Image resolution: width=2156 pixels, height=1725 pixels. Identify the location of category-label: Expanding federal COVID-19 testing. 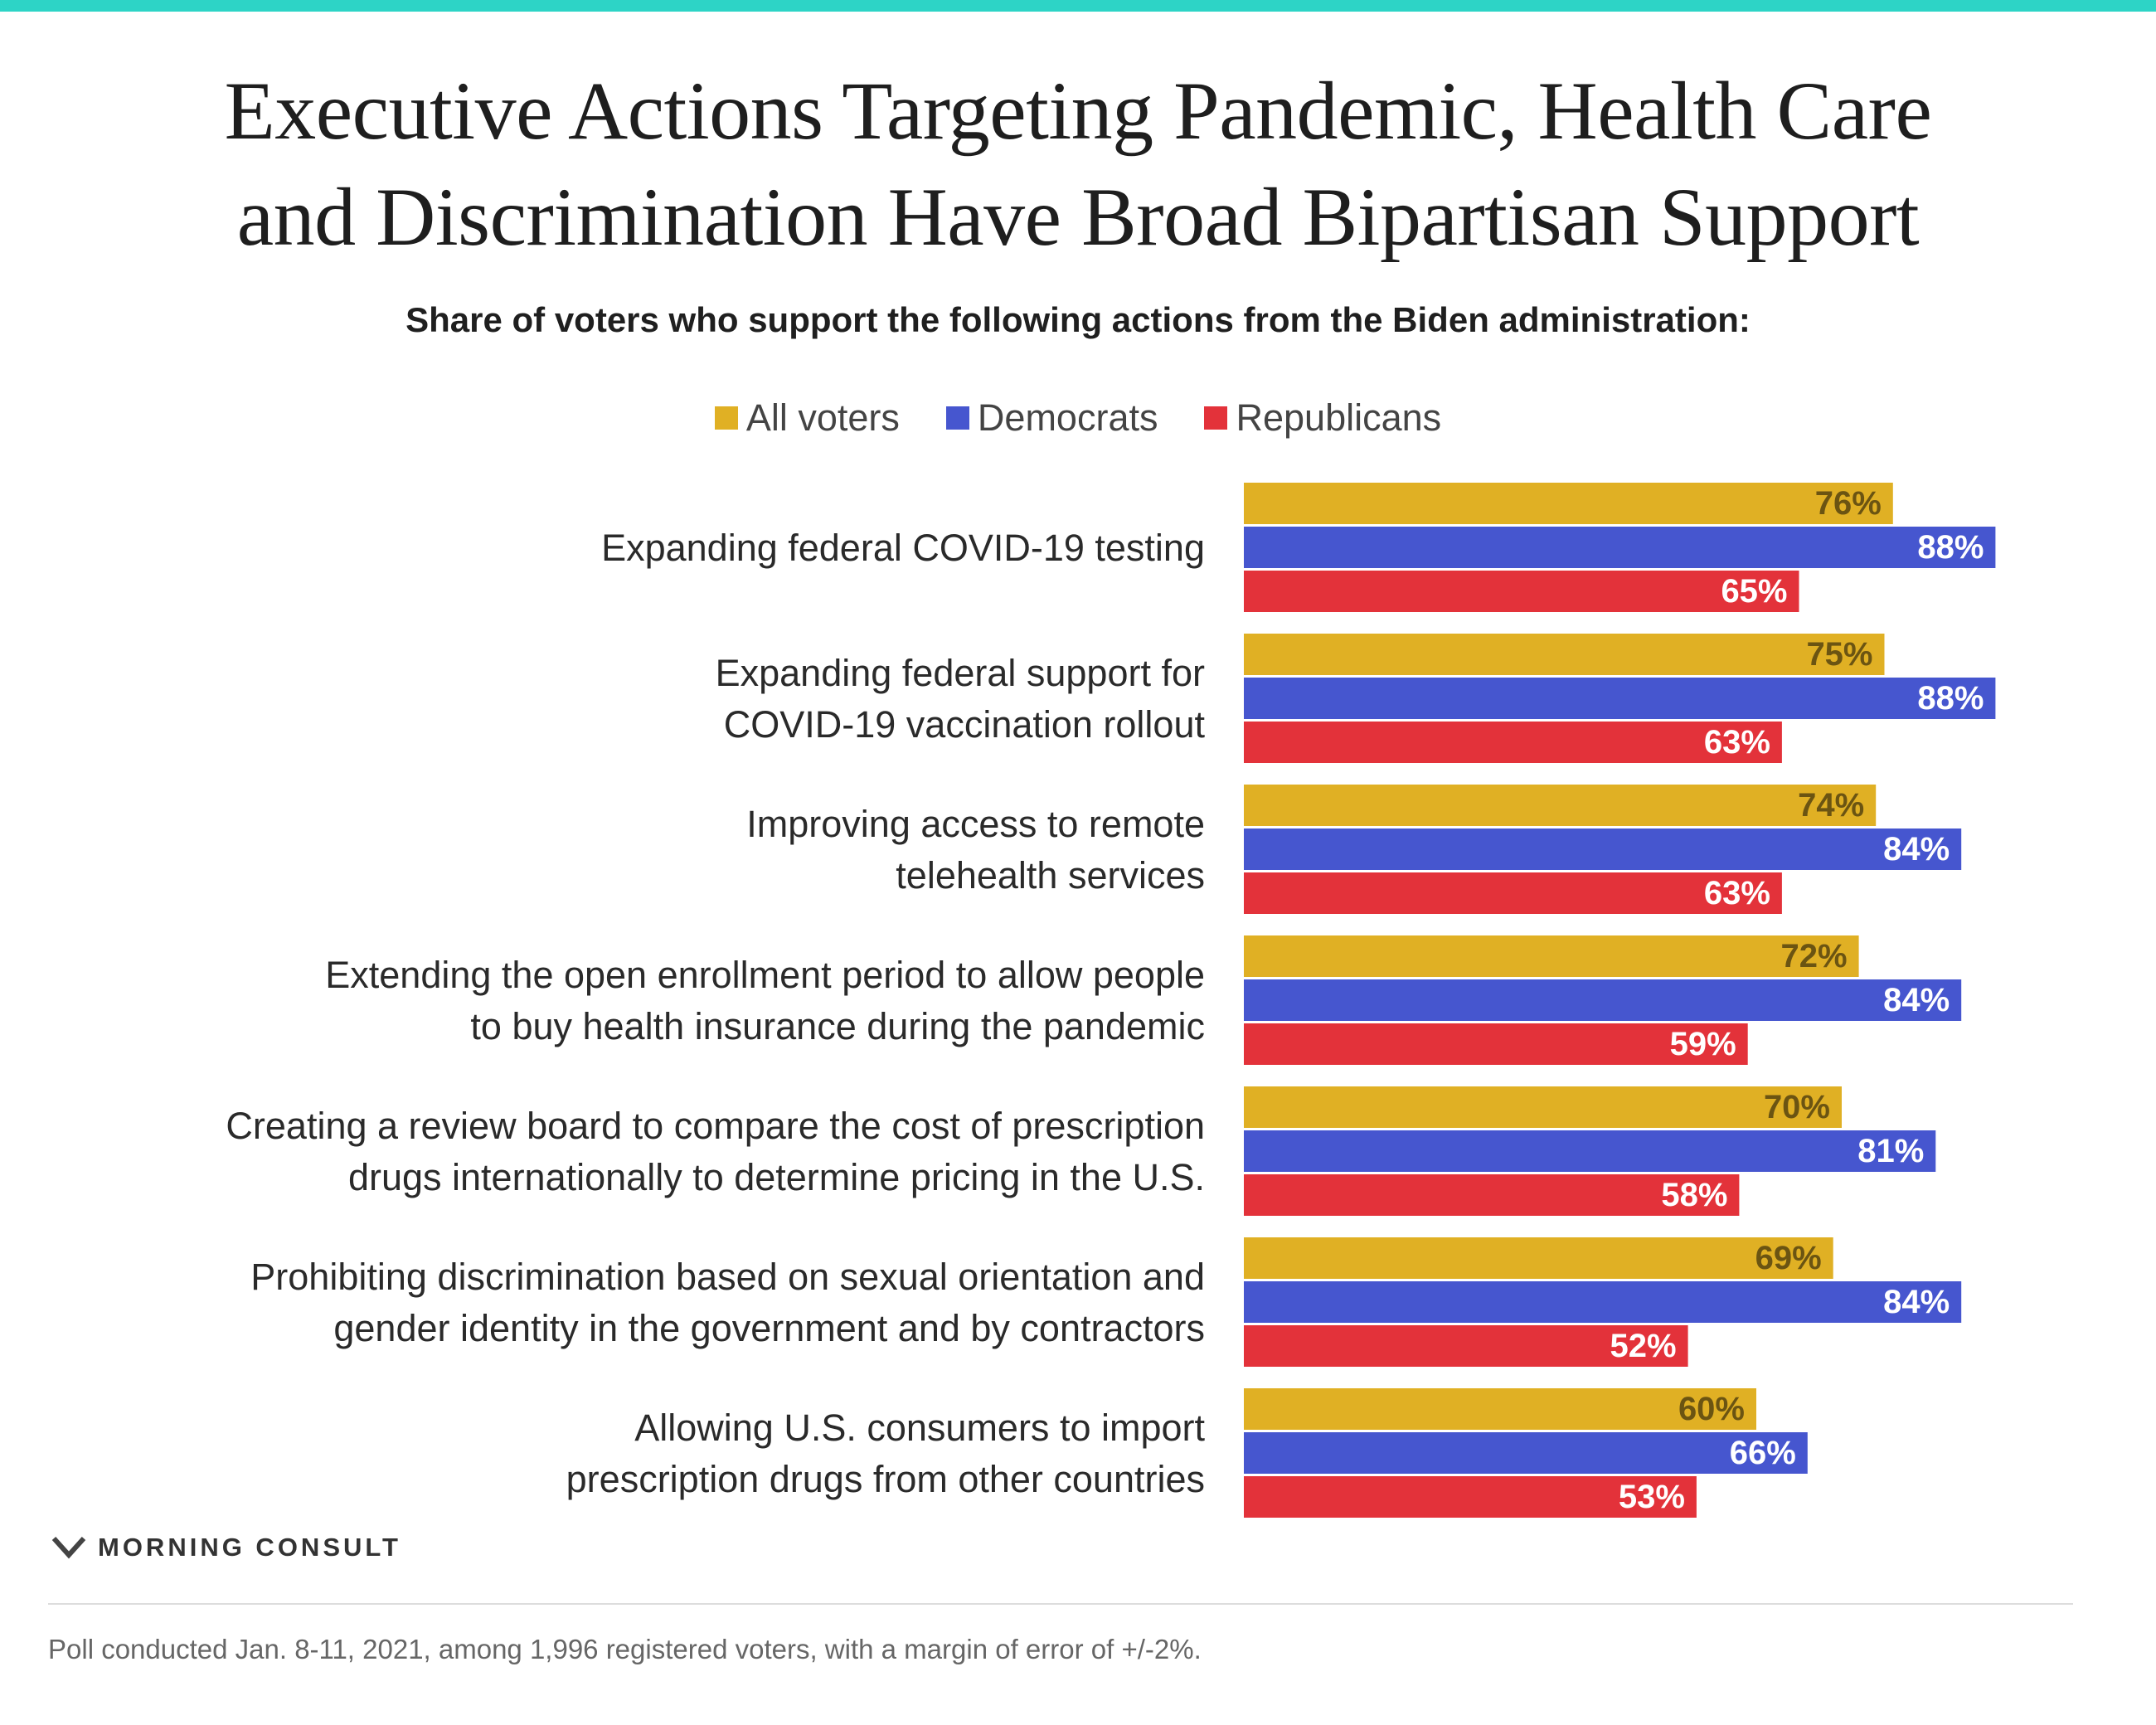
(903, 548).